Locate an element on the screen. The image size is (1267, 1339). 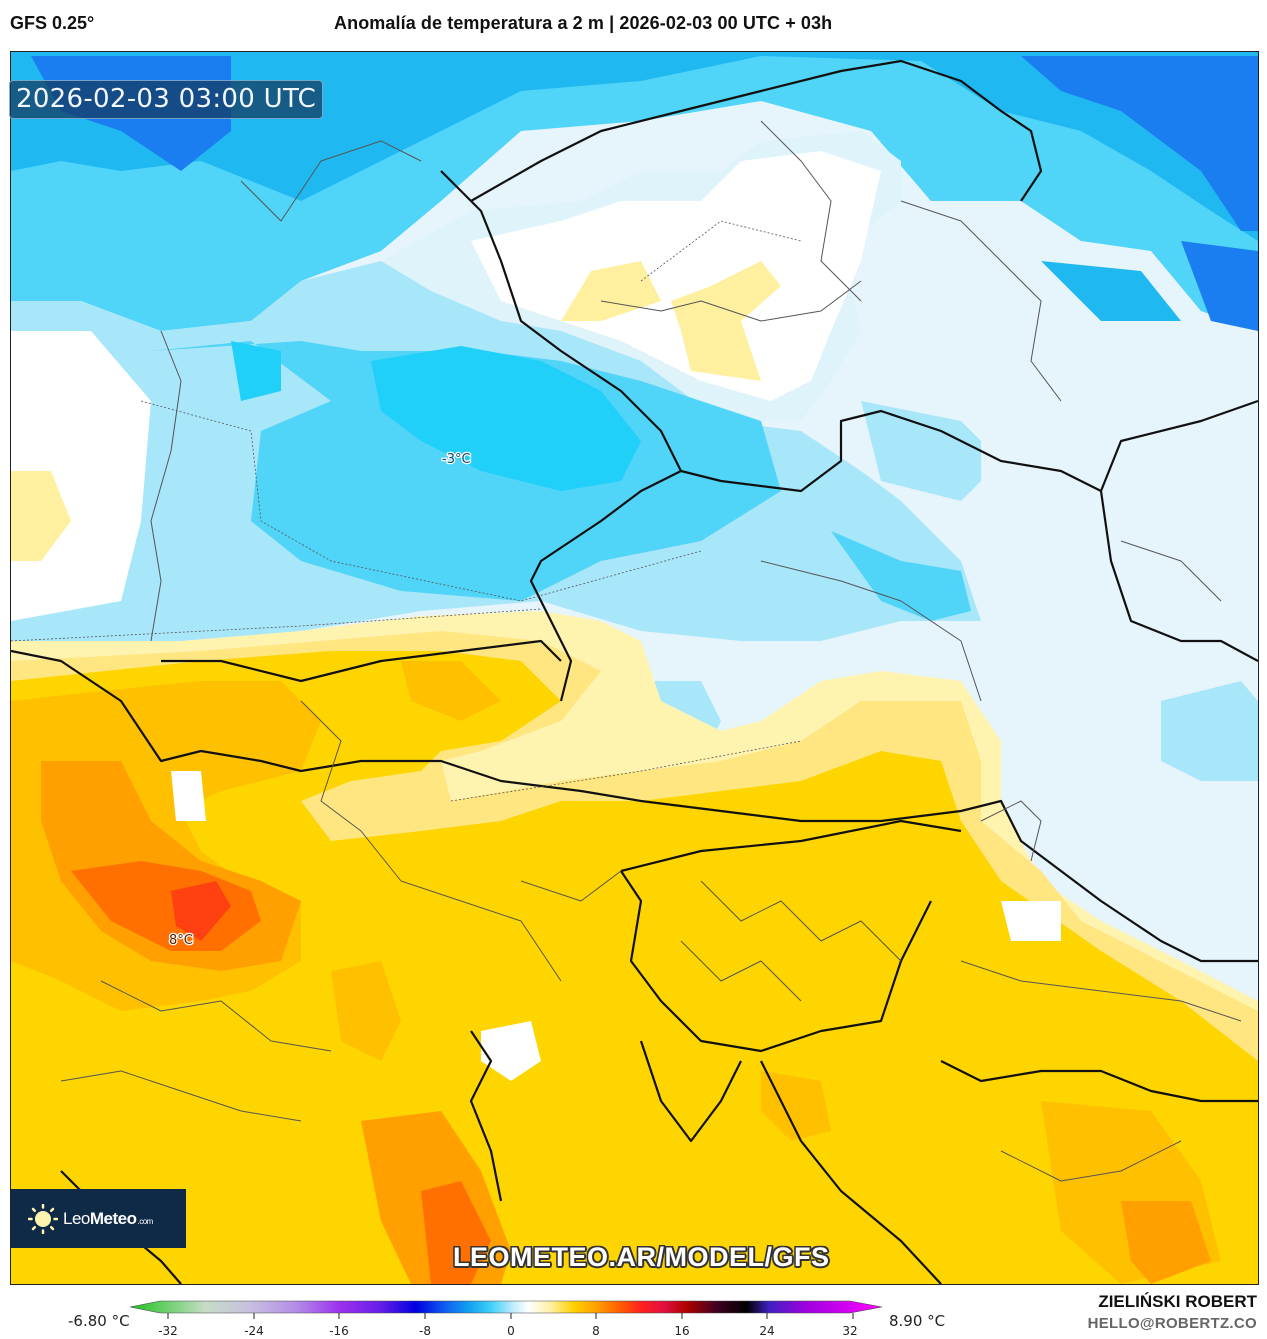
contour-label-minus3: -3°C is located at coordinates (456, 459).